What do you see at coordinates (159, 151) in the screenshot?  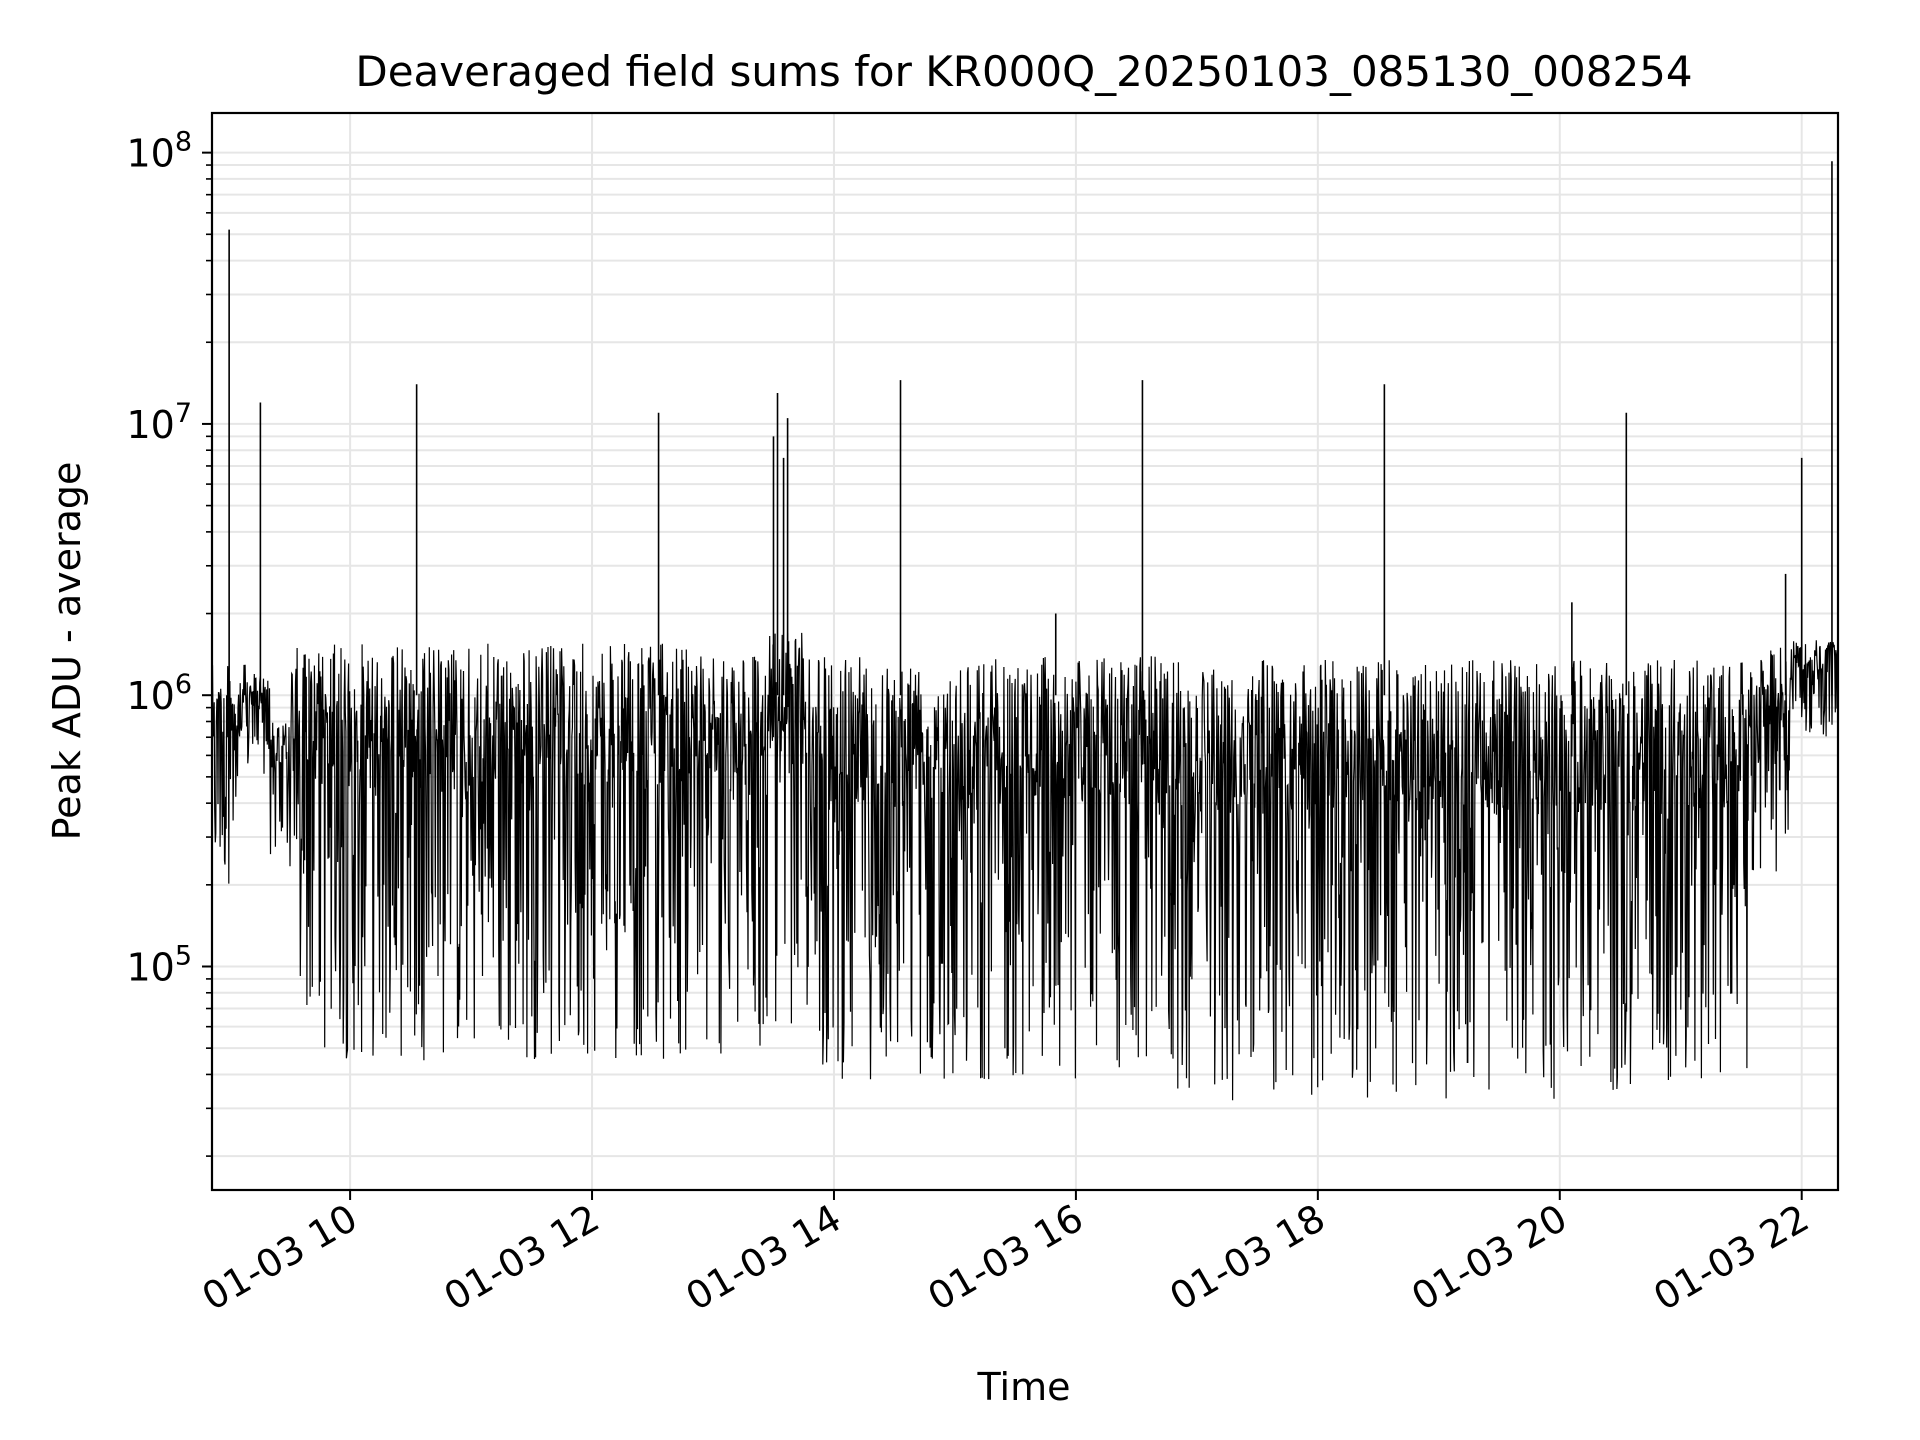 I see `y-tick-label: 108` at bounding box center [159, 151].